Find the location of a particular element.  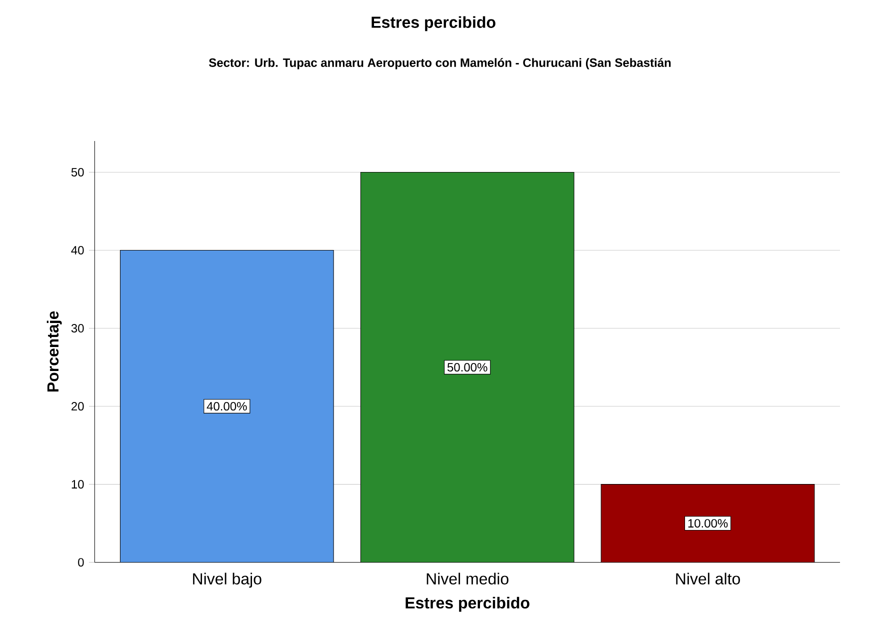

data-label: 40.00% is located at coordinates (226, 406).